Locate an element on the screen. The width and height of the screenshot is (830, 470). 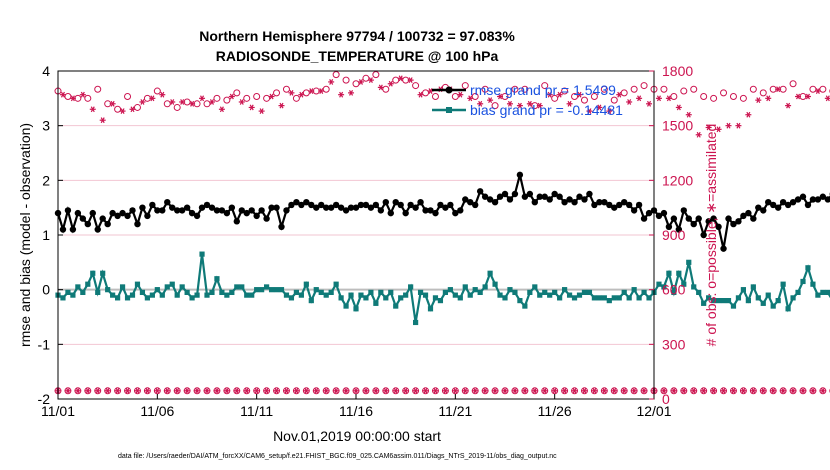
x-tick-label: 11/16 is located at coordinates (356, 411).